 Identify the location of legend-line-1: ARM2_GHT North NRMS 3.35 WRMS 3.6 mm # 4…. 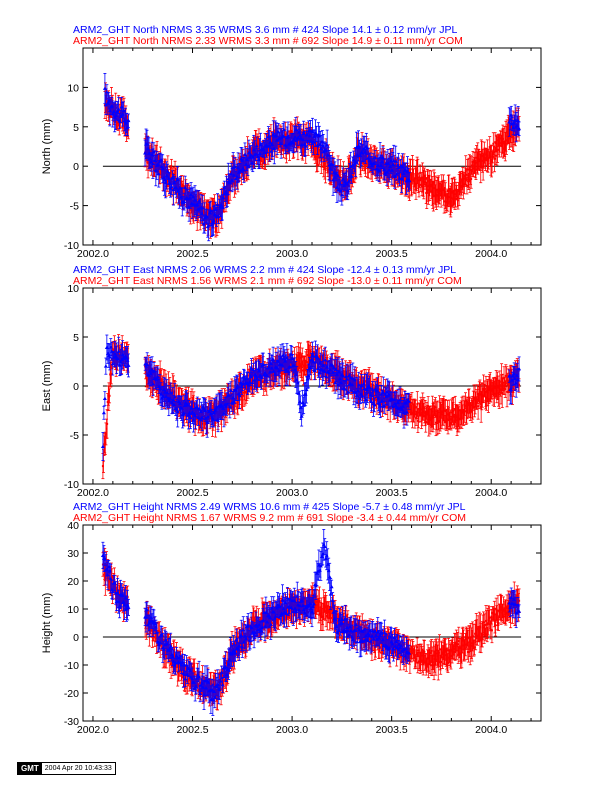
(265, 30).